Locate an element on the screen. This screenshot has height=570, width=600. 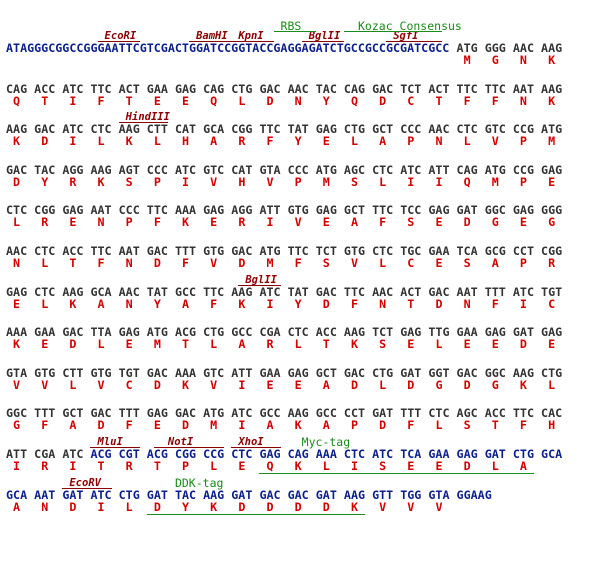
codon: ATC is located at coordinates (73, 88).